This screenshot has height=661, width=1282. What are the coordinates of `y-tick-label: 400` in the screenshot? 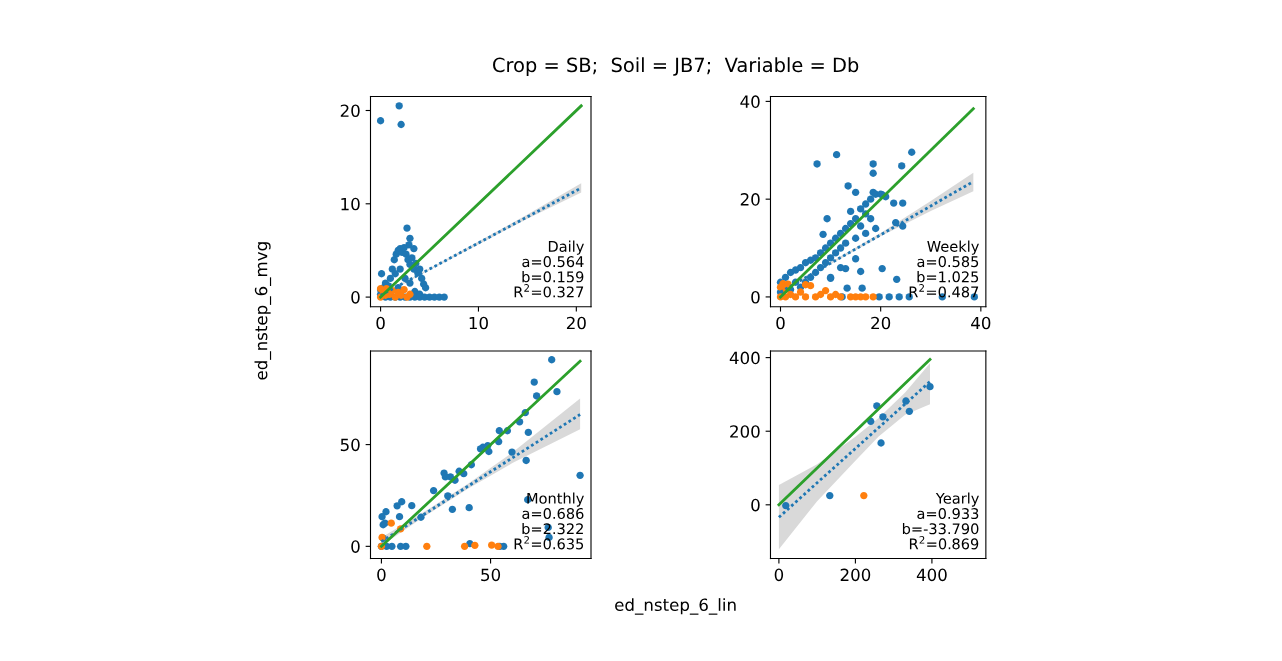 It's located at (744, 358).